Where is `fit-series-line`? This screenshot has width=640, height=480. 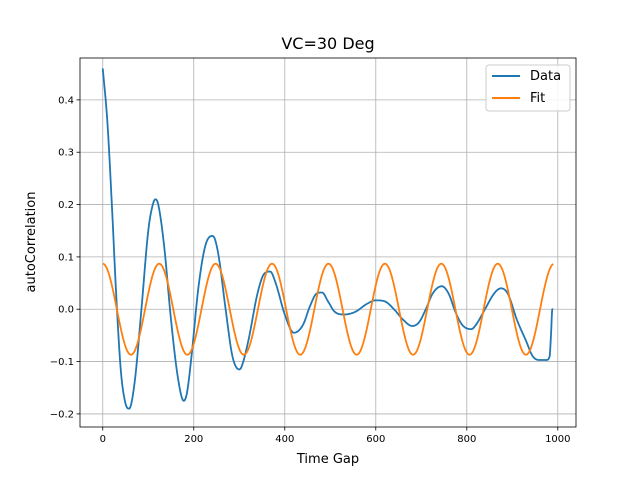 fit-series-line is located at coordinates (328, 309).